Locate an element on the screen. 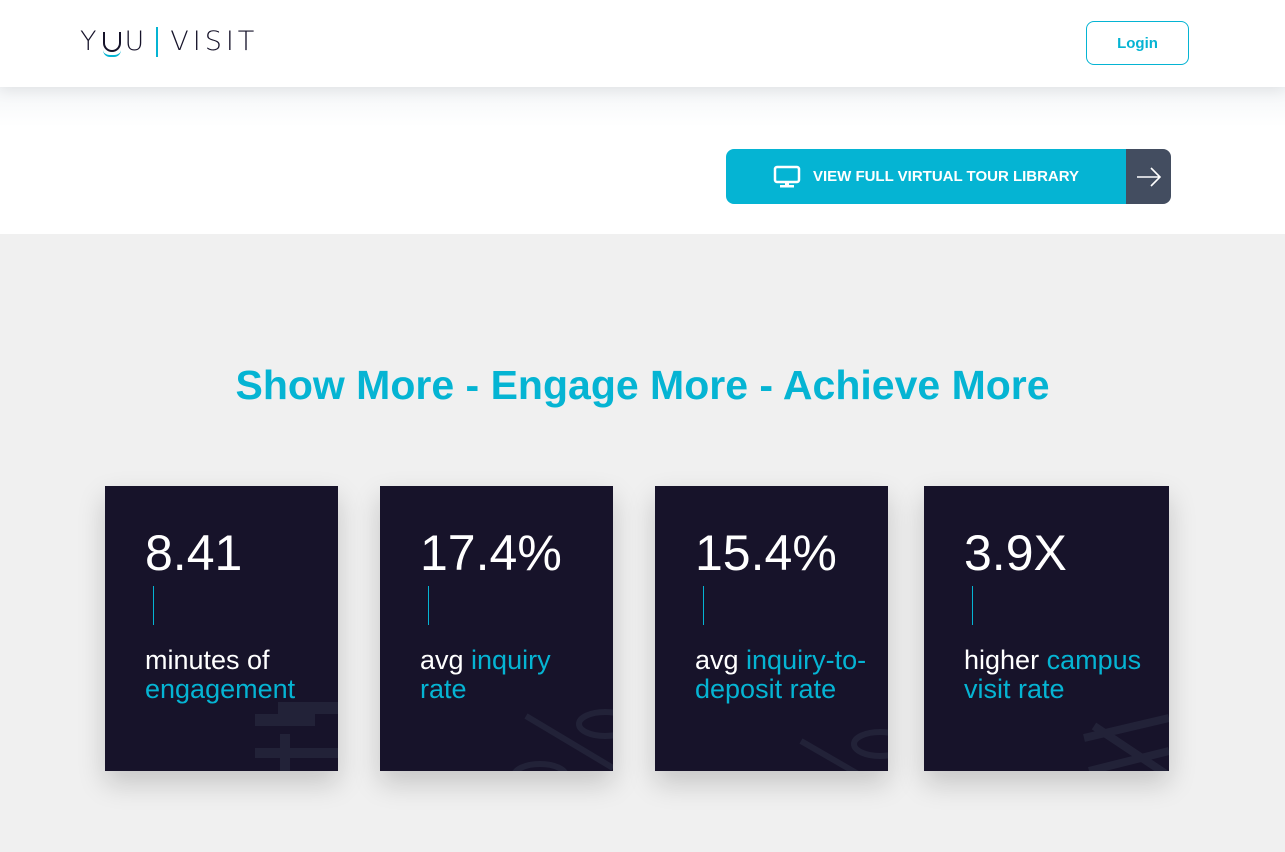 The height and width of the screenshot is (852, 1285). label-highlight: inquiry rate is located at coordinates (485, 674).